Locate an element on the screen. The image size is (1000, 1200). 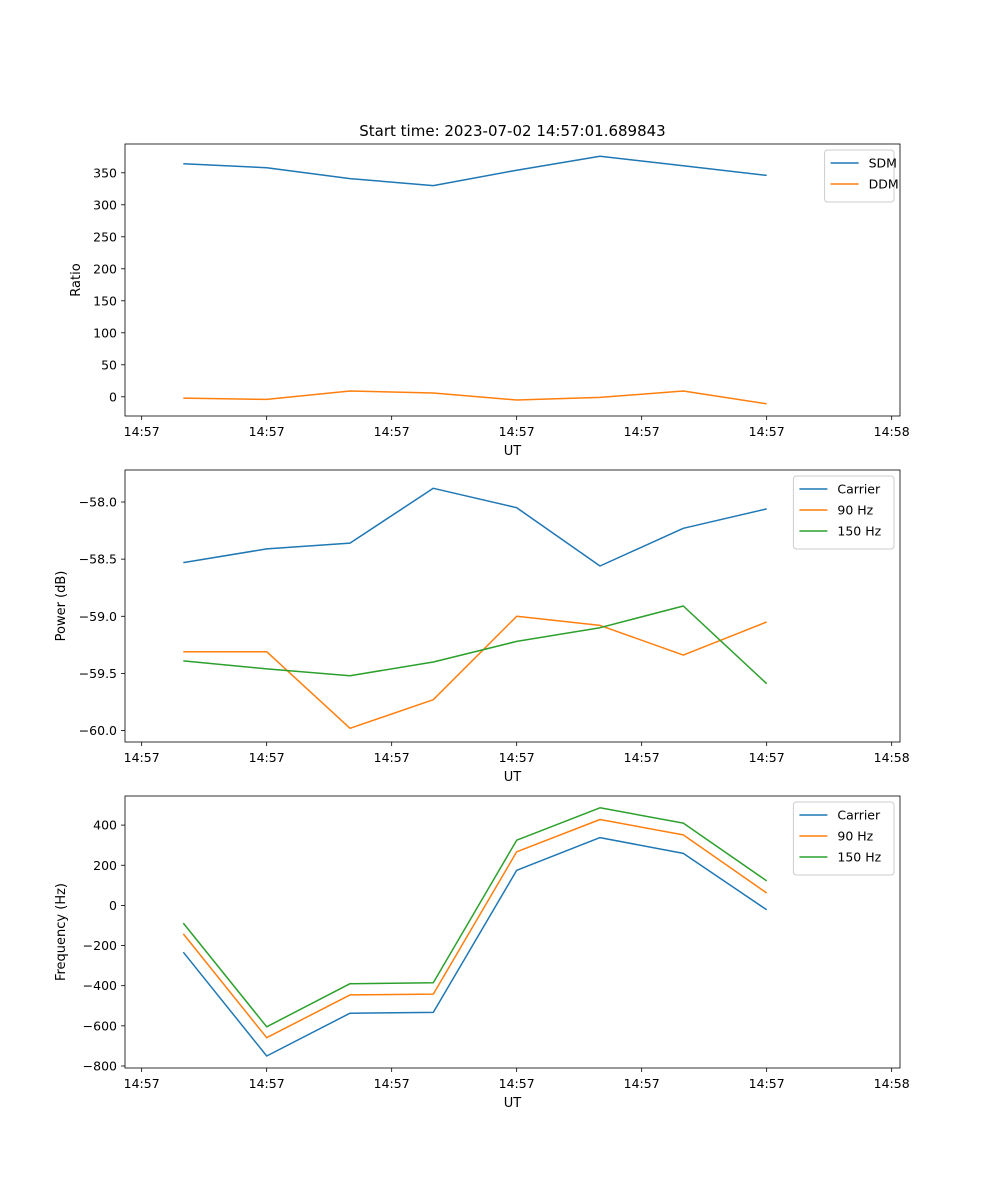
figure-title: Start time: 2023-07-02 14:57:01.689843 is located at coordinates (512, 131).